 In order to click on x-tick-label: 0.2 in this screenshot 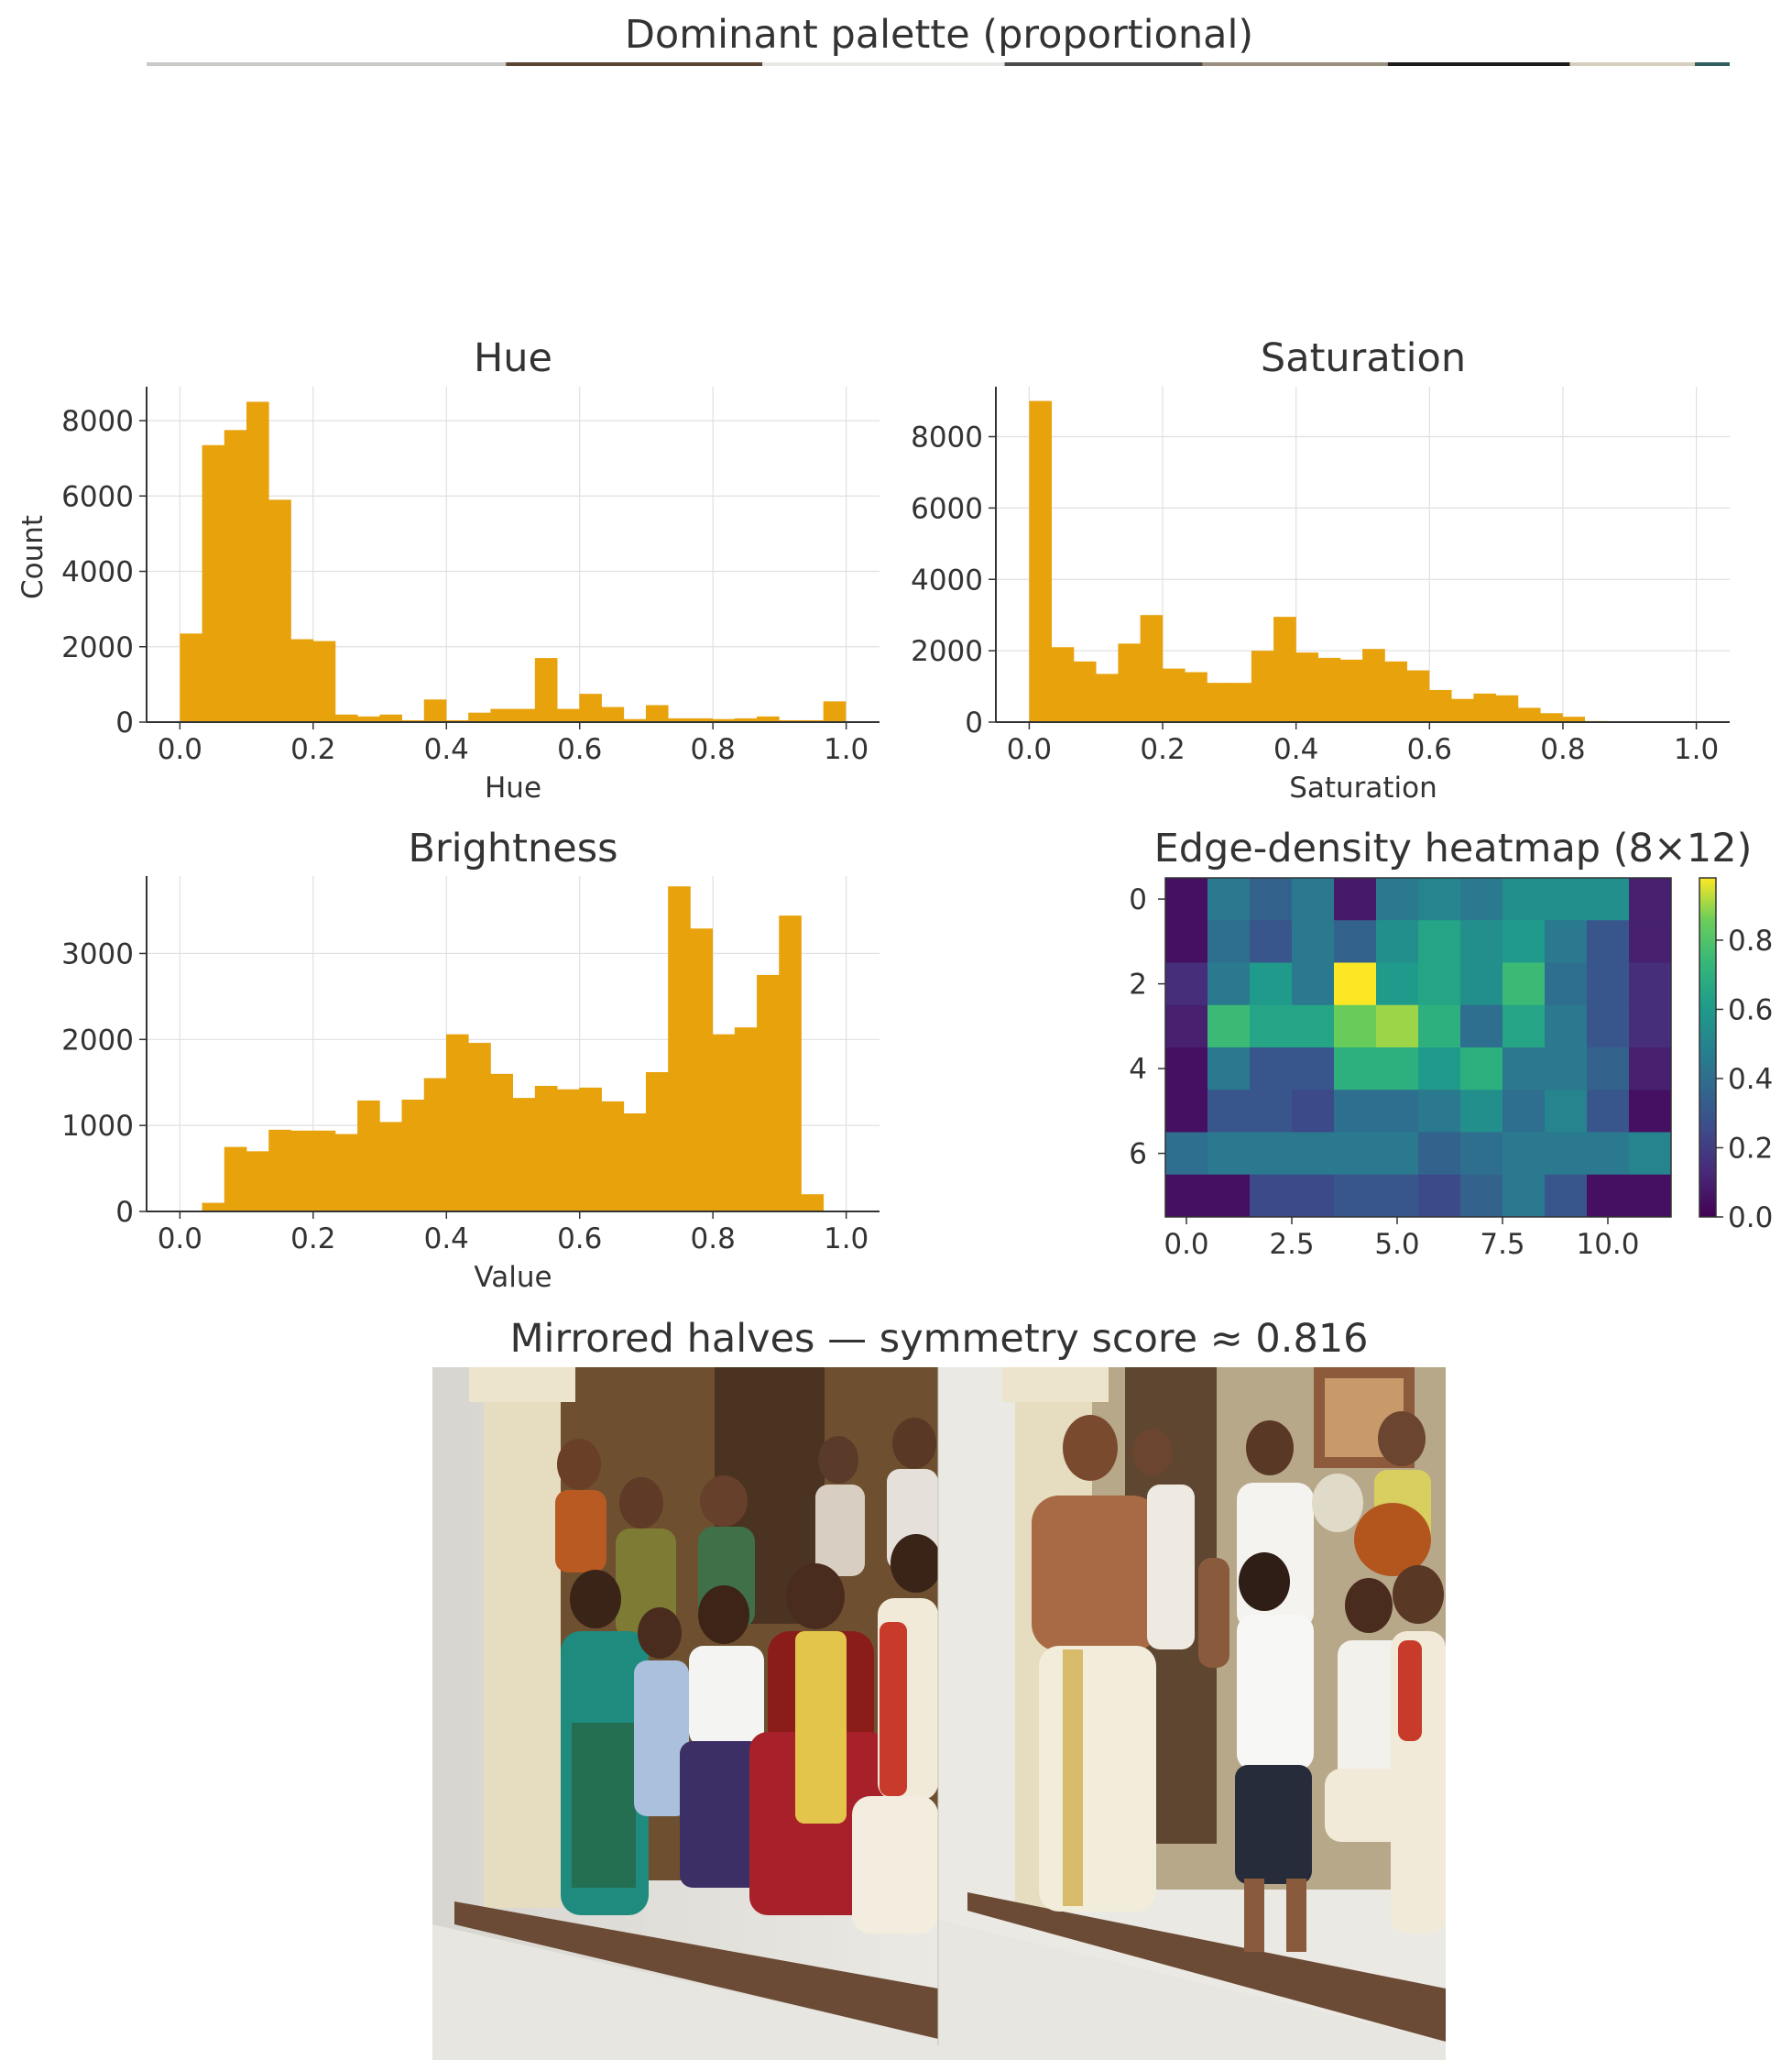, I will do `click(313, 1238)`.